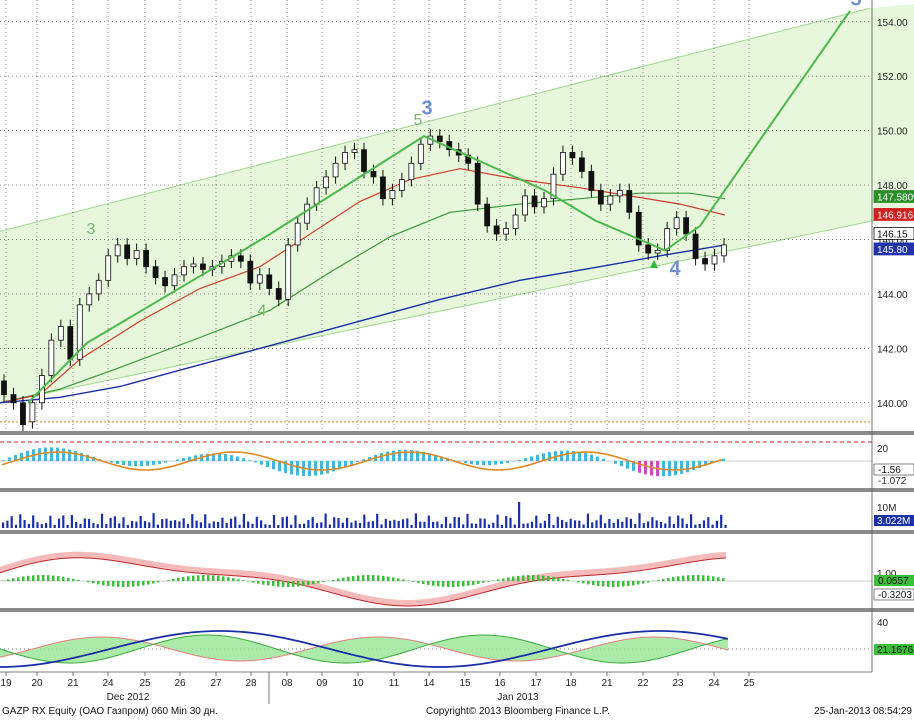 The height and width of the screenshot is (723, 914). I want to click on x-tick-label: 28, so click(251, 683).